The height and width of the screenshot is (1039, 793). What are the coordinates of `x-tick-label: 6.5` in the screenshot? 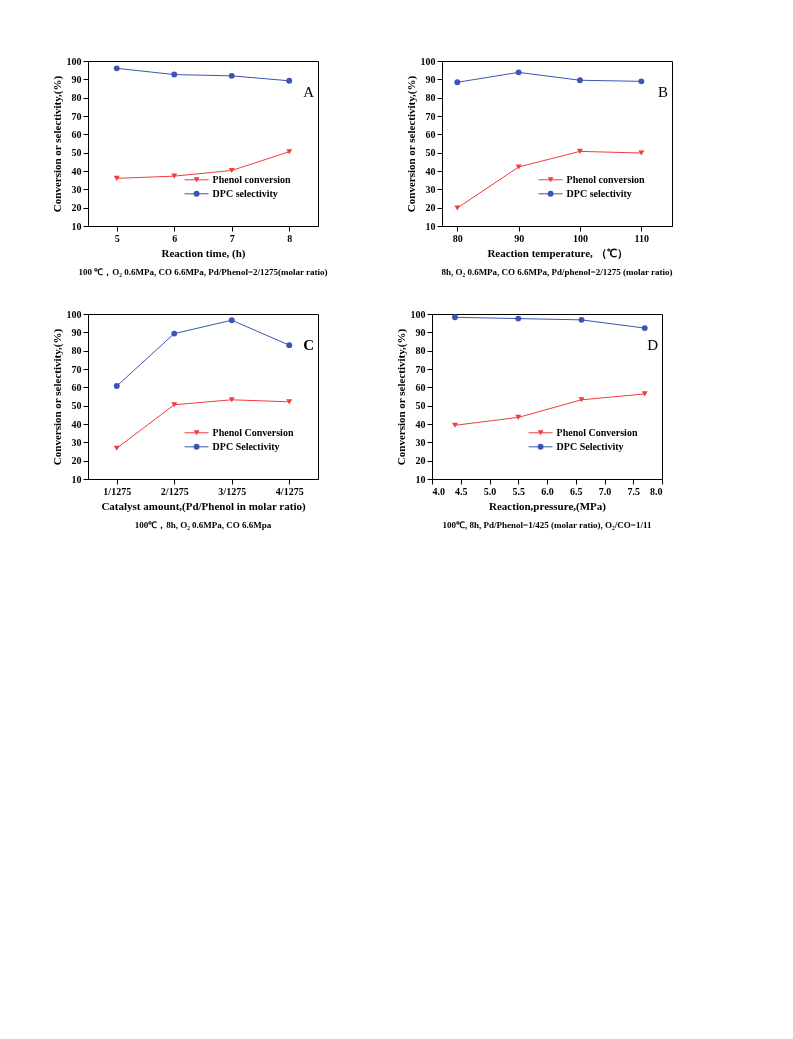 It's located at (576, 491).